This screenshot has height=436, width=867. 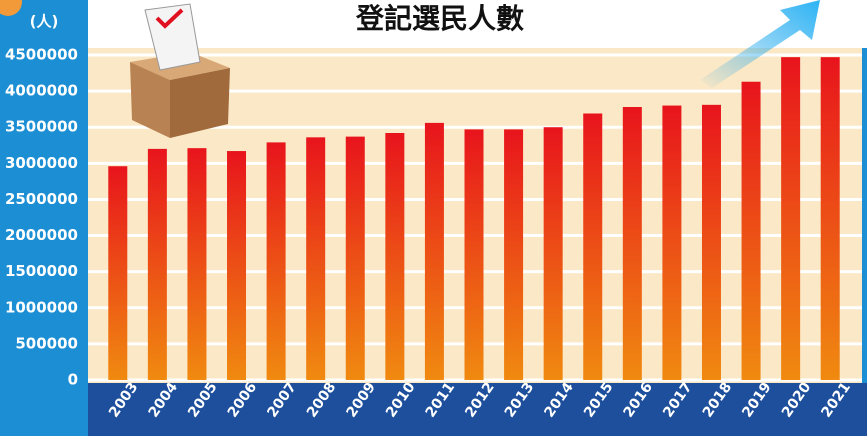 What do you see at coordinates (180, 70) in the screenshot?
I see `ballot-box-icon` at bounding box center [180, 70].